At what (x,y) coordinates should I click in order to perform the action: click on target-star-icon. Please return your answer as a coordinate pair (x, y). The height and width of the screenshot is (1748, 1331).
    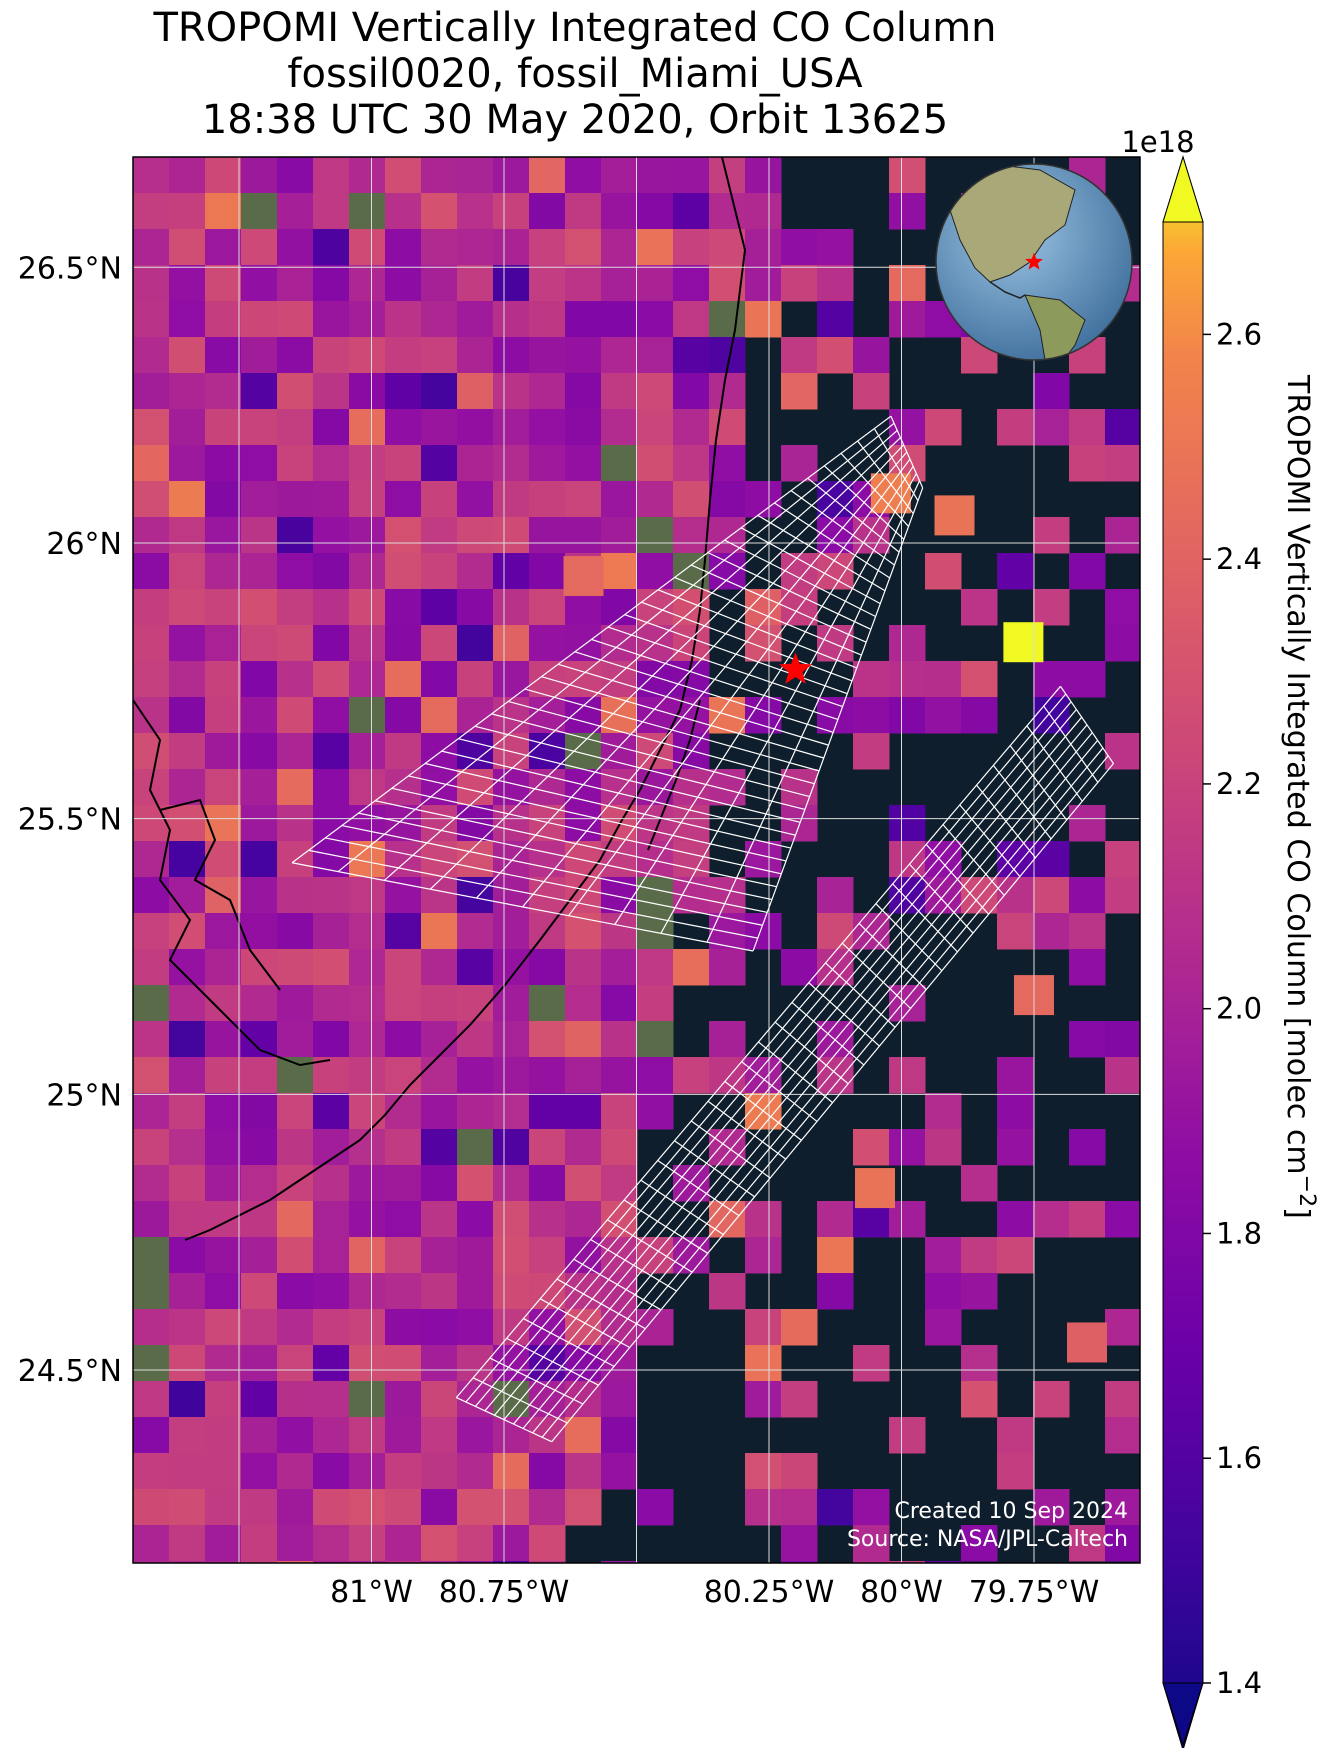
    Looking at the image, I should click on (795, 668).